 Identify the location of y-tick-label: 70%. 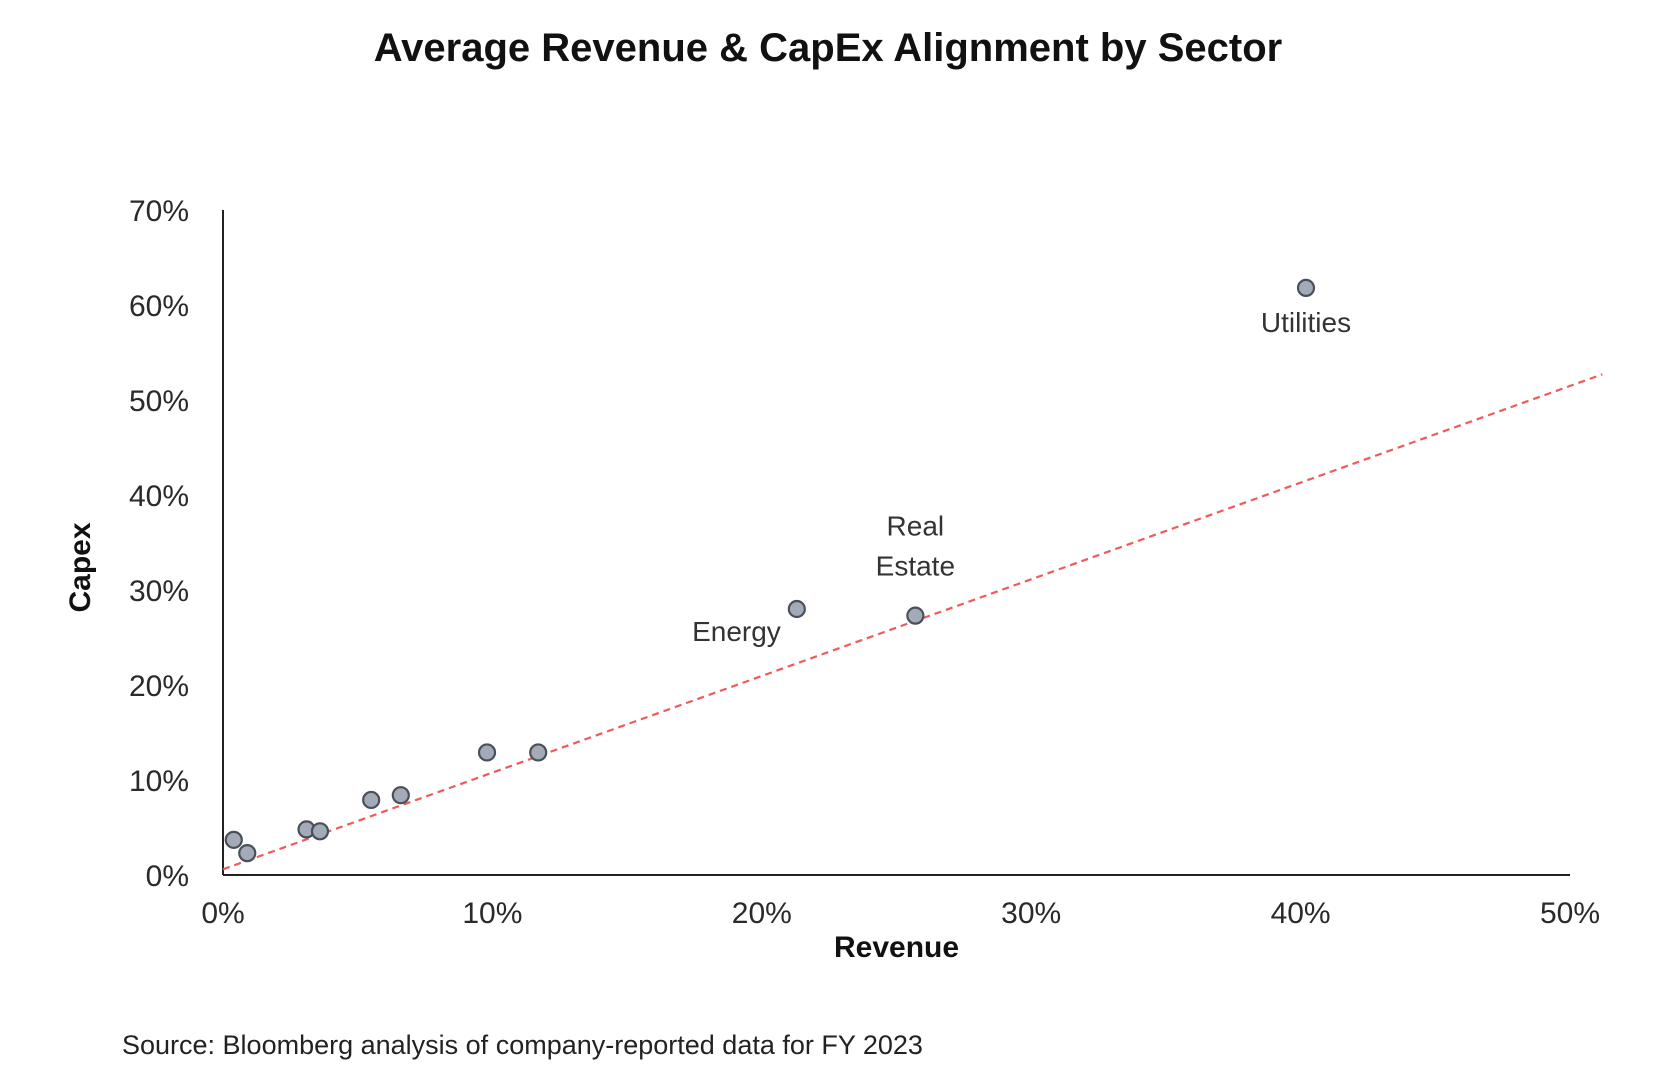
(159, 211).